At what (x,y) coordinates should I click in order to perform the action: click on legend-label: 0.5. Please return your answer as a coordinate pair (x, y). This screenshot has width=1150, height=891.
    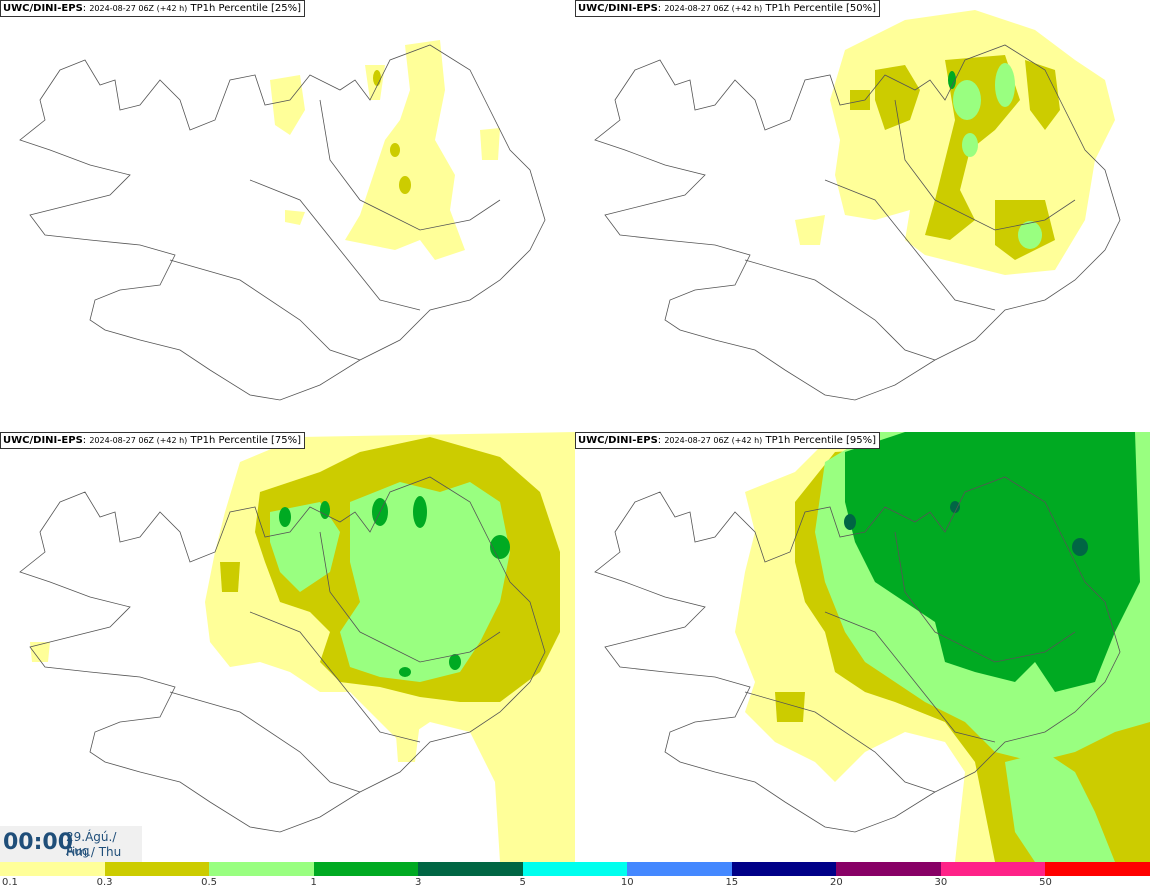
    Looking at the image, I should click on (209, 882).